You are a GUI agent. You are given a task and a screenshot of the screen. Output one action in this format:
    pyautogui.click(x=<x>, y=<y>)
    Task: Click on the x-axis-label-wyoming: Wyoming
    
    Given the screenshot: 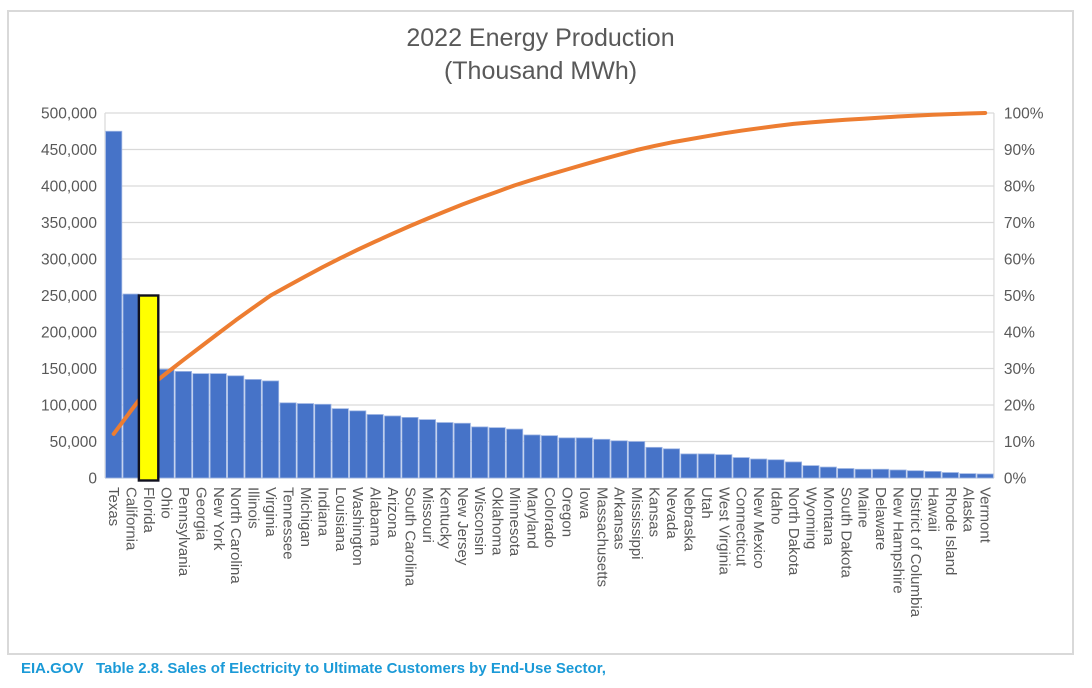 What is the action you would take?
    pyautogui.click(x=810, y=518)
    